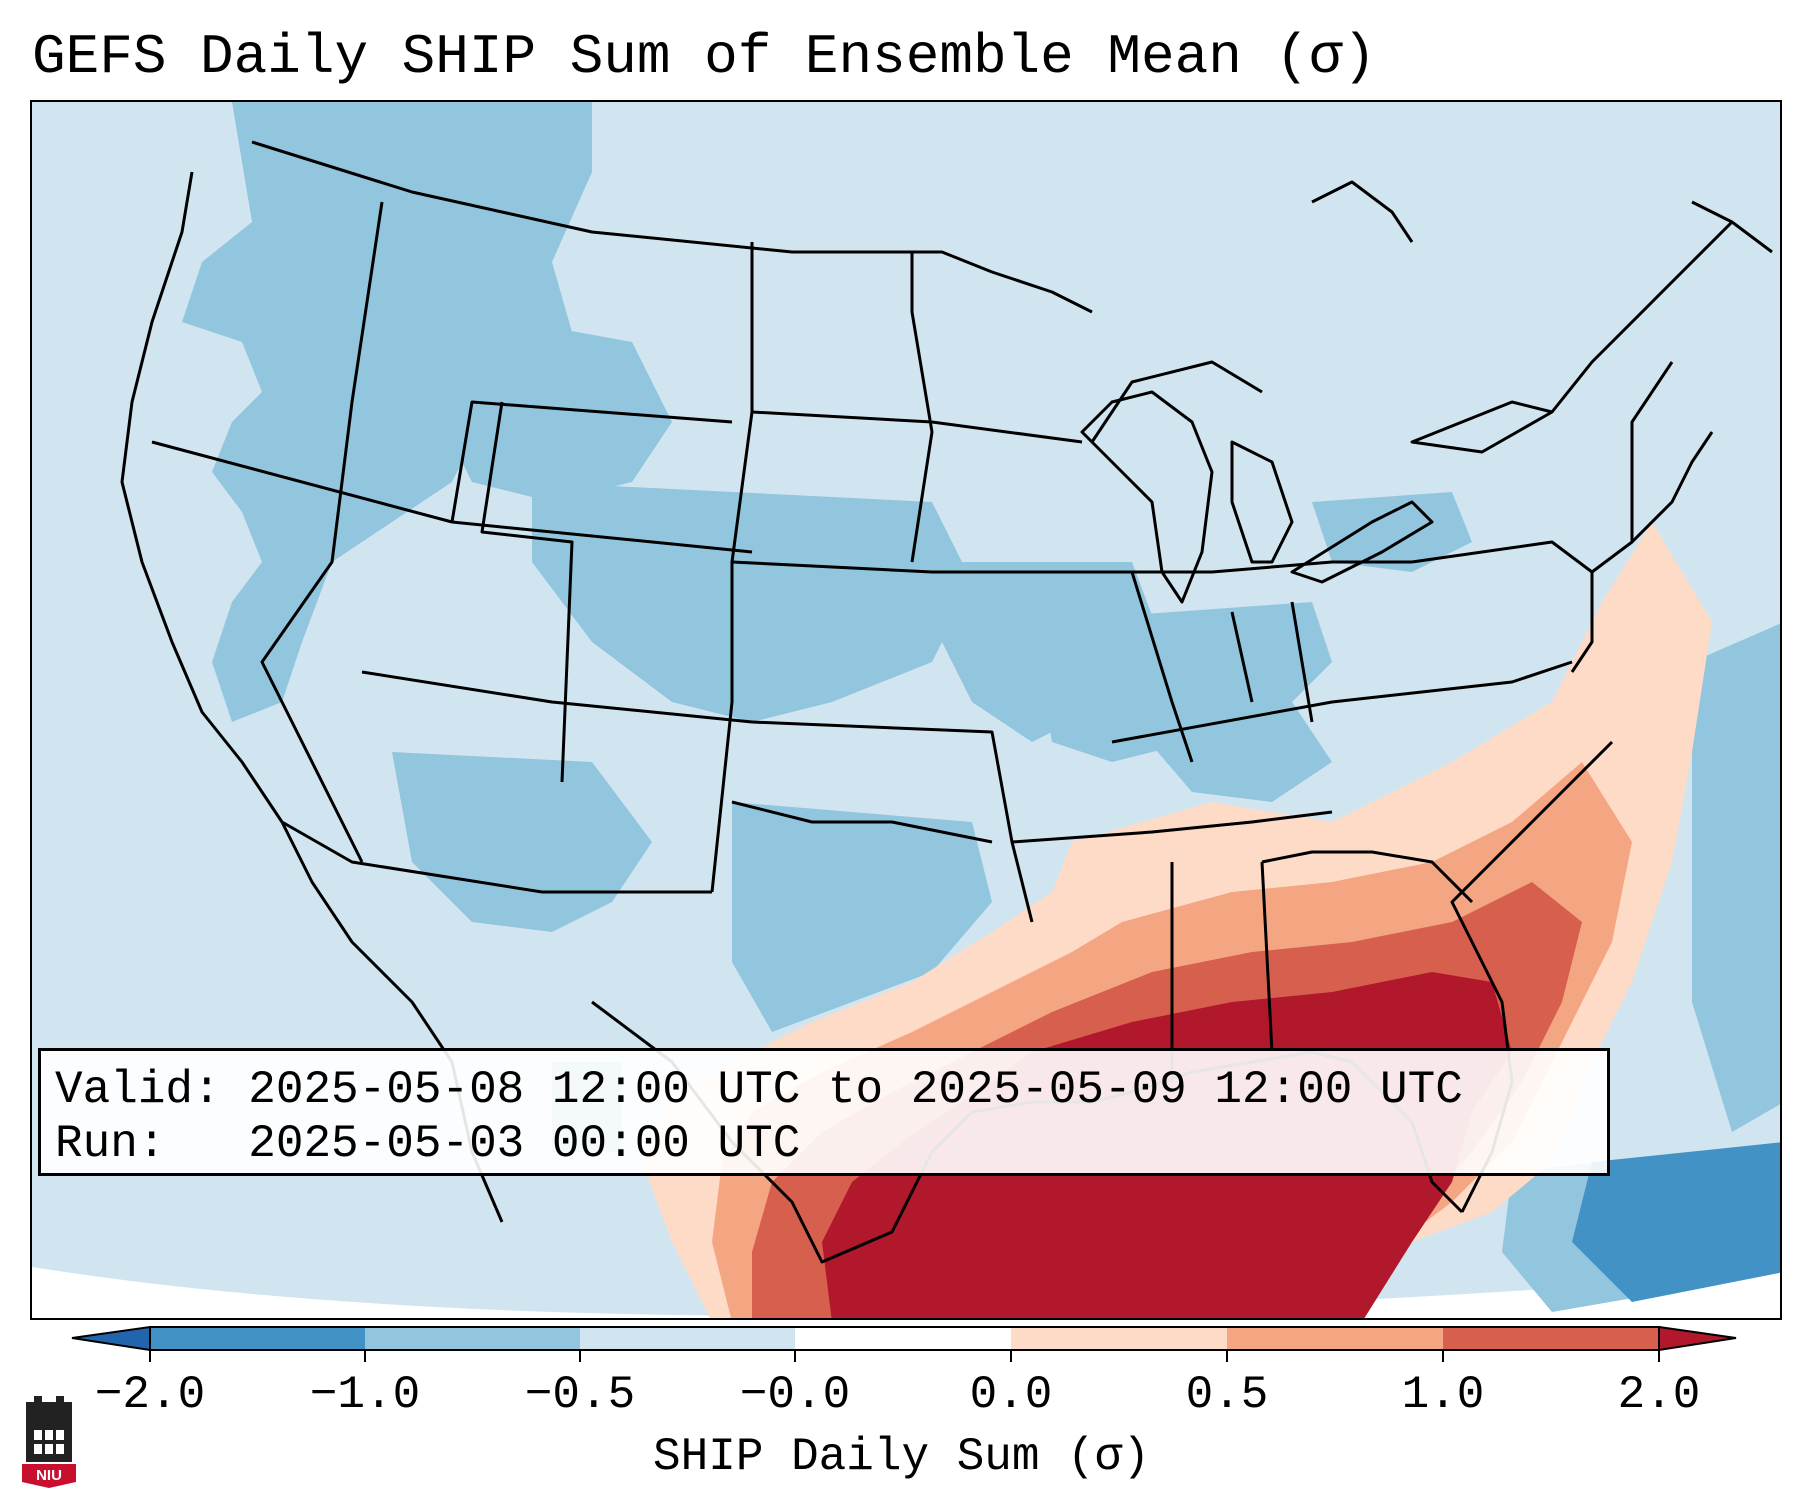 The height and width of the screenshot is (1506, 1803). I want to click on colorbar-tick-label: −1.0, so click(365, 1395).